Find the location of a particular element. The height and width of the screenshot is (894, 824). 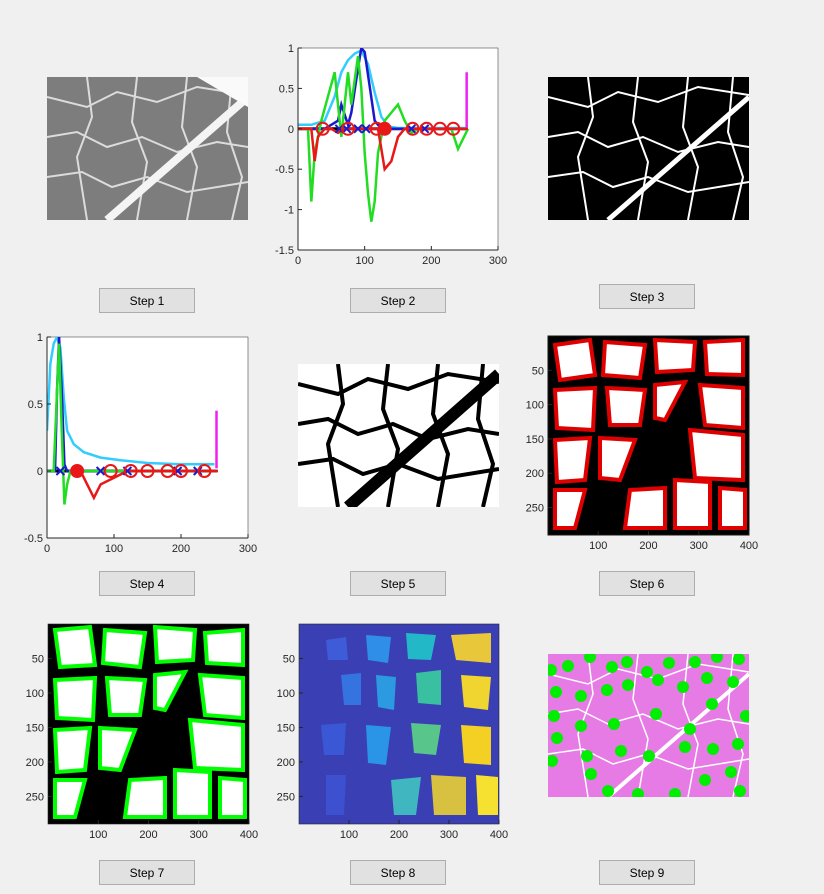

step6-image-overlay is located at coordinates (648, 435).